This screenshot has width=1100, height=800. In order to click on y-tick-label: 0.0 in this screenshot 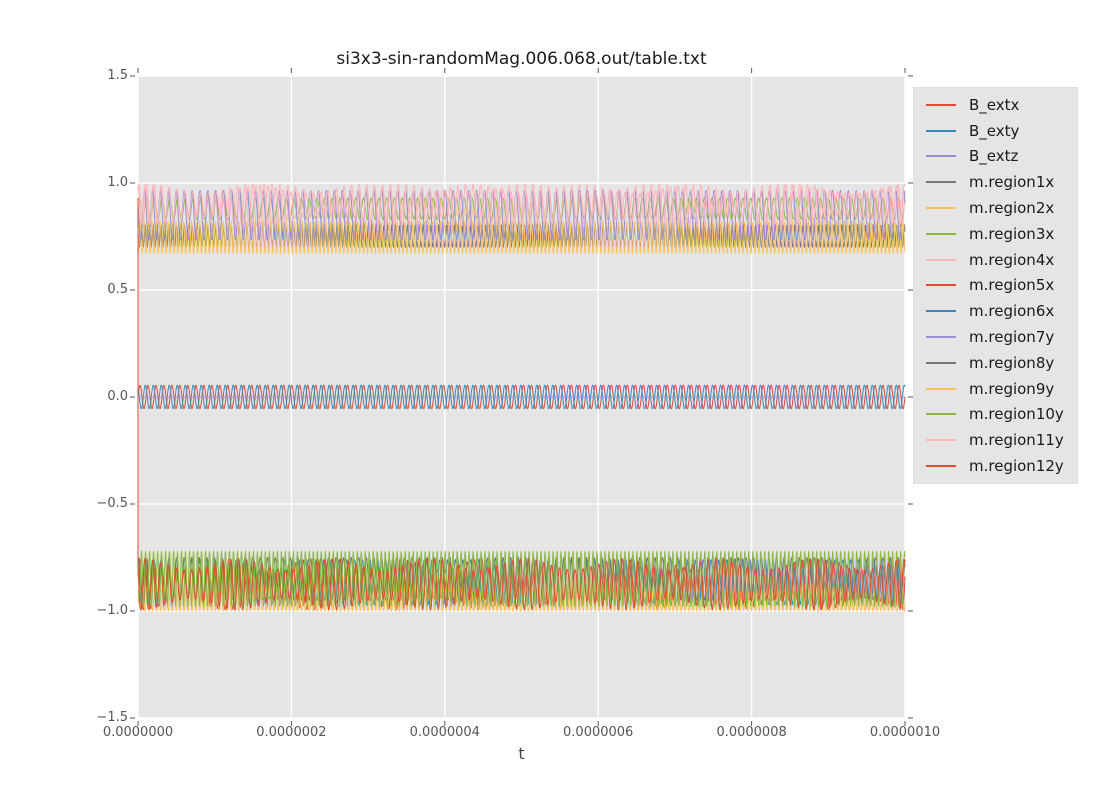, I will do `click(117, 396)`.